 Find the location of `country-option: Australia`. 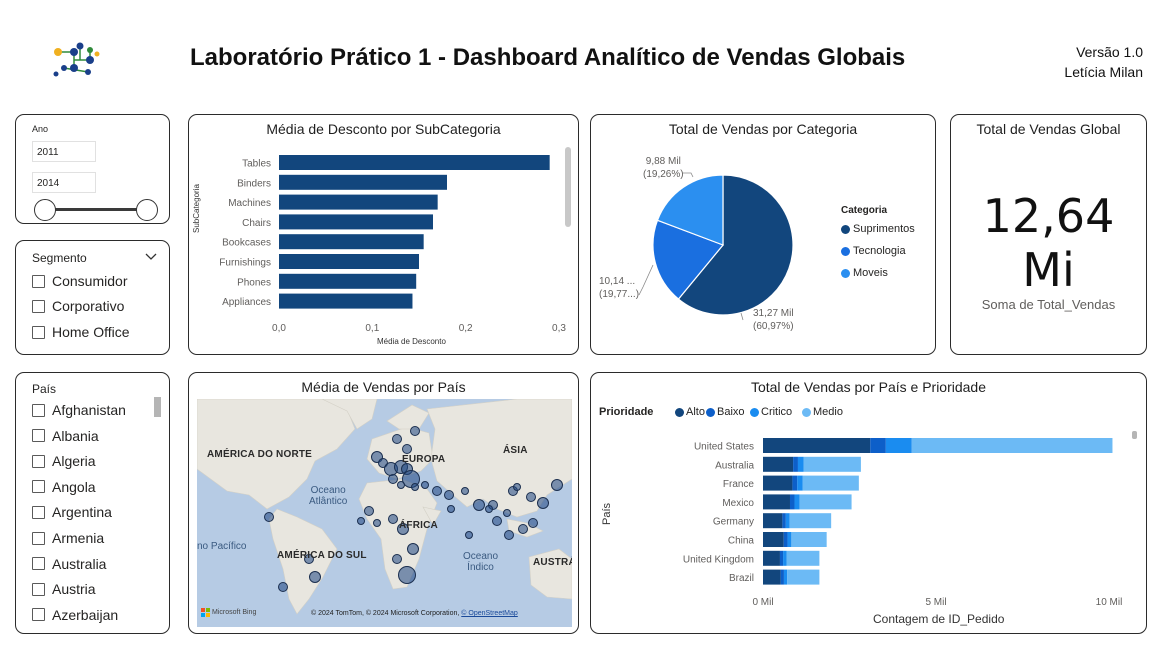

country-option: Australia is located at coordinates (69, 564).